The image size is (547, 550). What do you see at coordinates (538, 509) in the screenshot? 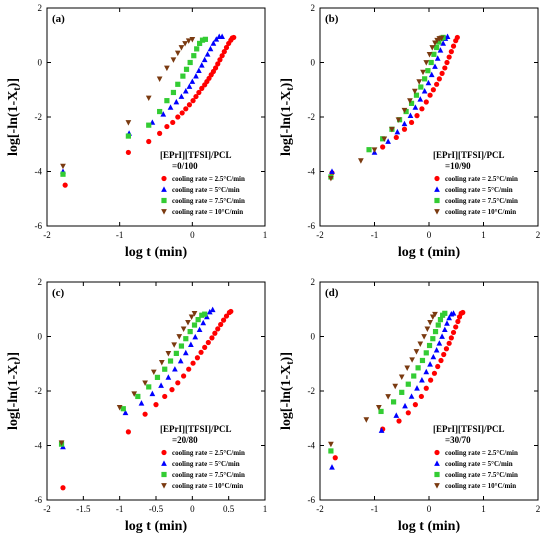
I see `x-tick-label: 2` at bounding box center [538, 509].